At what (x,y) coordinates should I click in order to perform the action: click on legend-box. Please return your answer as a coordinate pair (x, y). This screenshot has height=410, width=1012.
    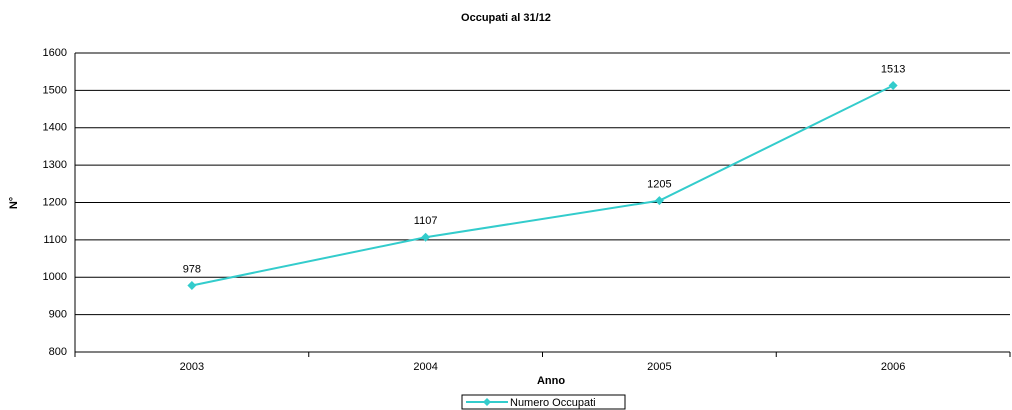
    Looking at the image, I should click on (543, 402).